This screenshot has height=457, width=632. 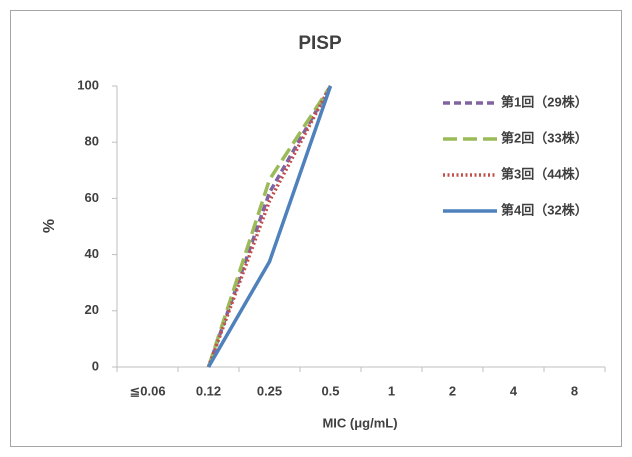 What do you see at coordinates (514, 390) in the screenshot?
I see `x-tick-label: 4` at bounding box center [514, 390].